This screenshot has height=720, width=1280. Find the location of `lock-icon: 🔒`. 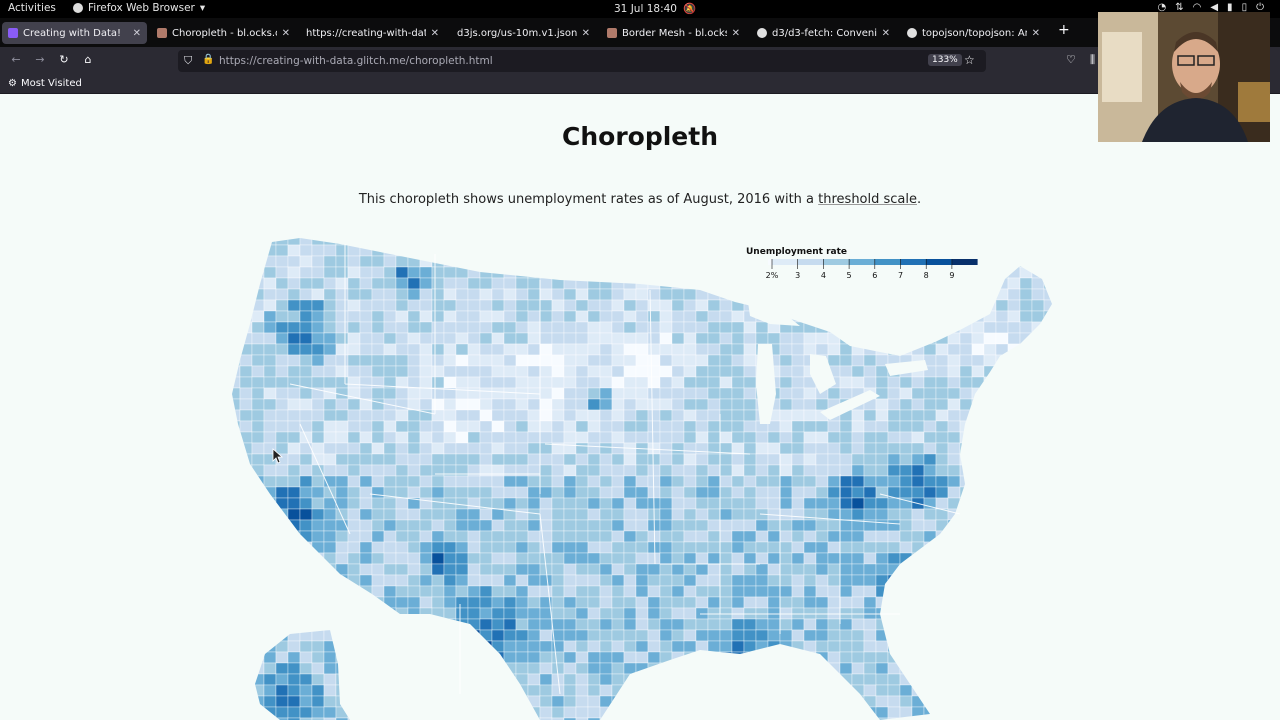

lock-icon: 🔒 is located at coordinates (208, 59).